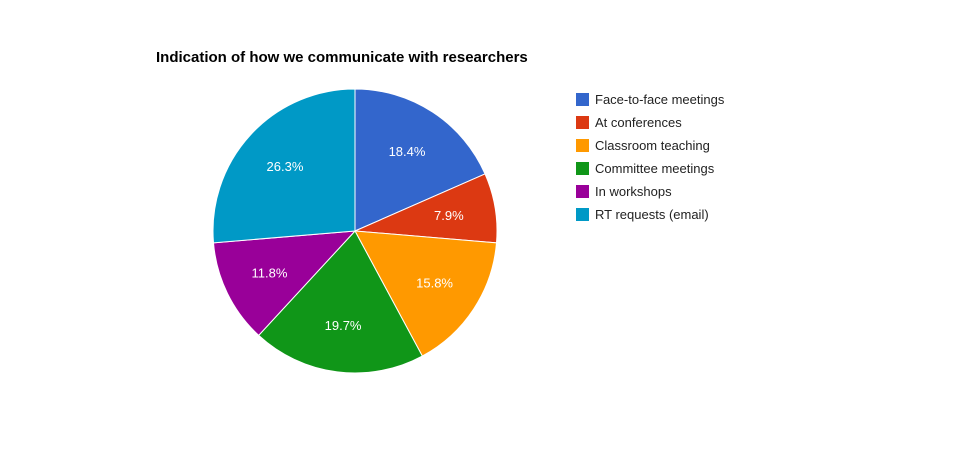 The height and width of the screenshot is (461, 955). Describe the element at coordinates (582, 168) in the screenshot. I see `legend-swatch-committee-meetings` at that location.